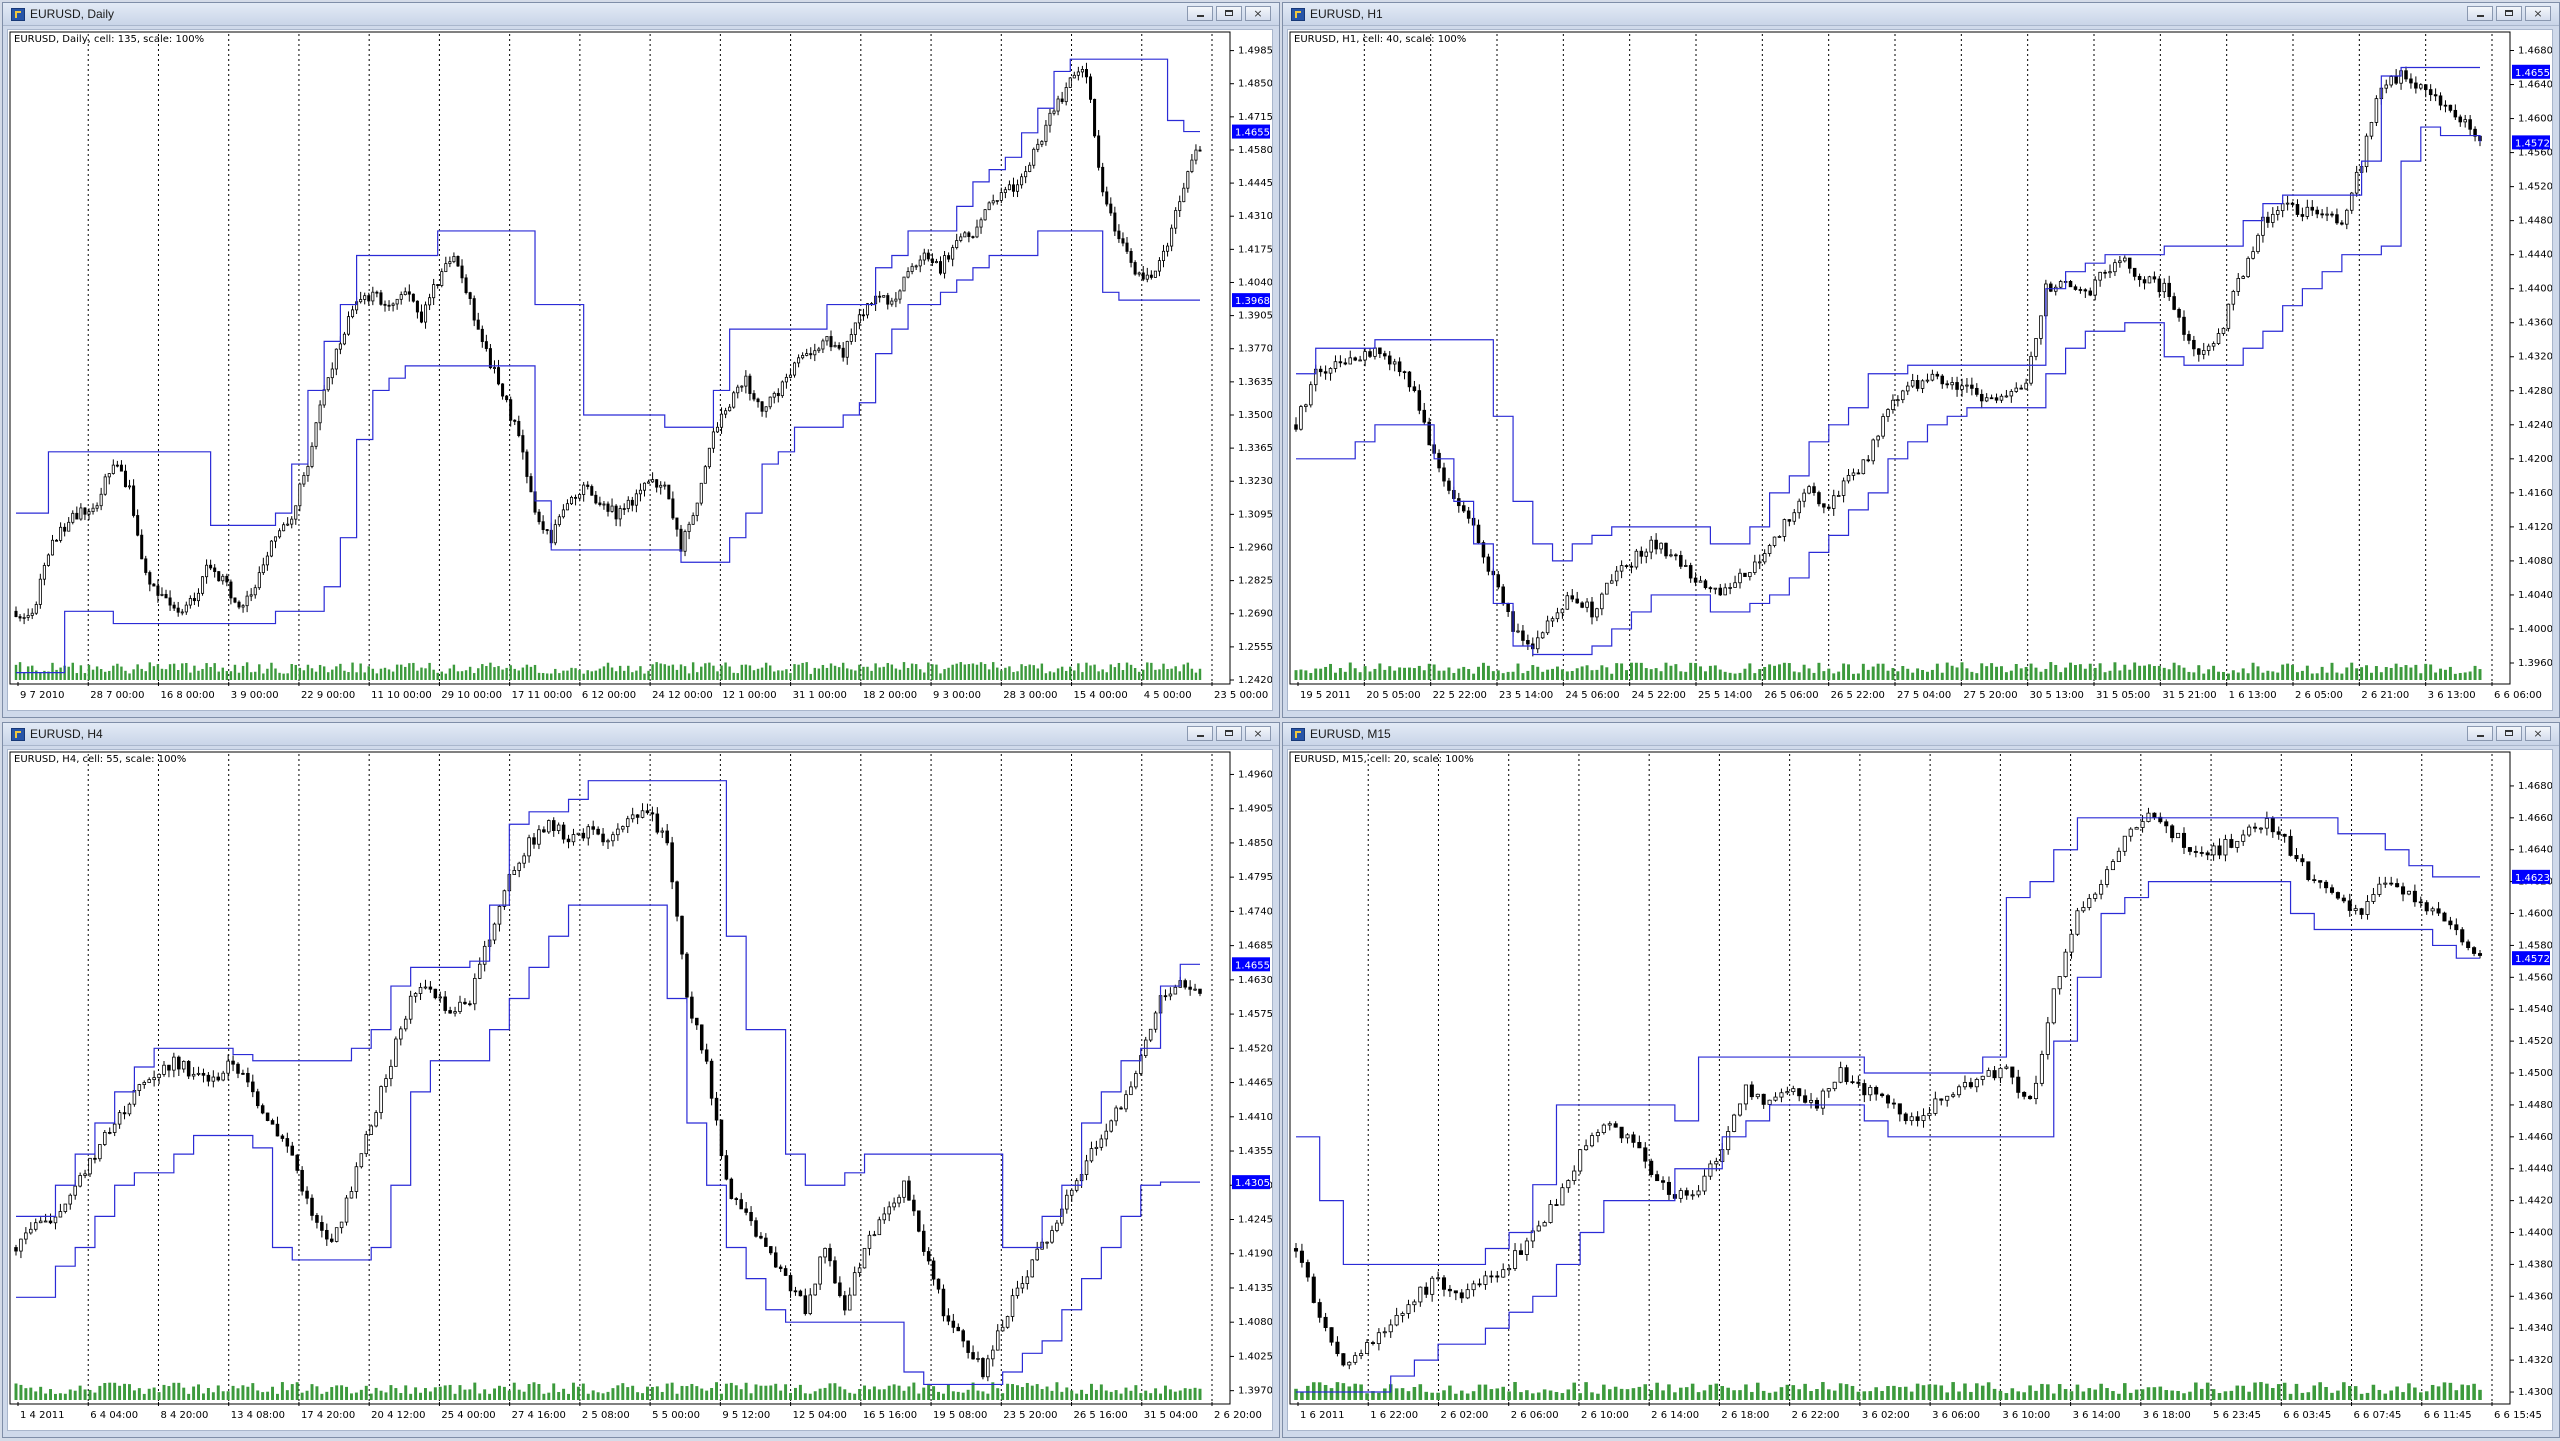 The image size is (2560, 1441). Describe the element at coordinates (641, 734) in the screenshot. I see `window-titlebar: EURUSD, H4 ×` at that location.